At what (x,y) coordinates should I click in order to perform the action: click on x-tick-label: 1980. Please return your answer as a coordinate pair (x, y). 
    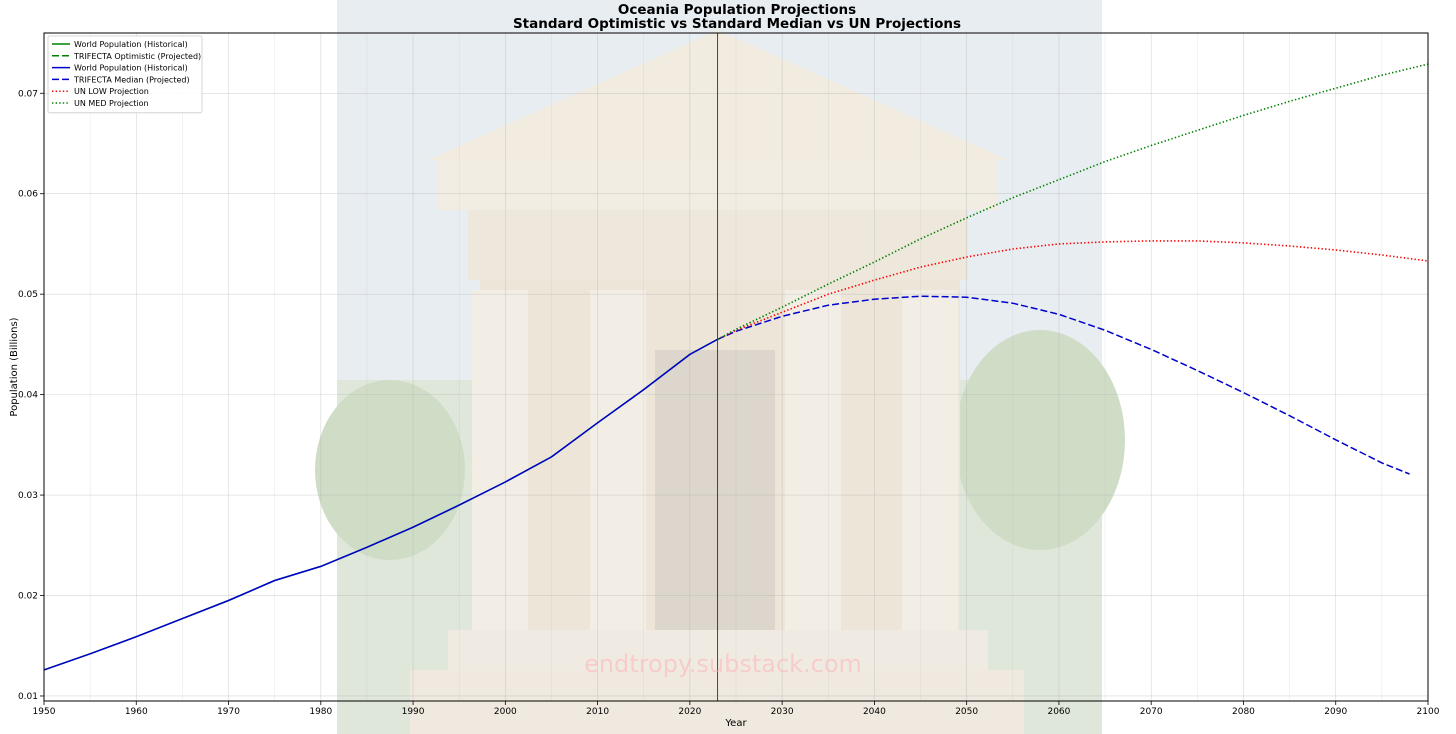
    Looking at the image, I should click on (320, 712).